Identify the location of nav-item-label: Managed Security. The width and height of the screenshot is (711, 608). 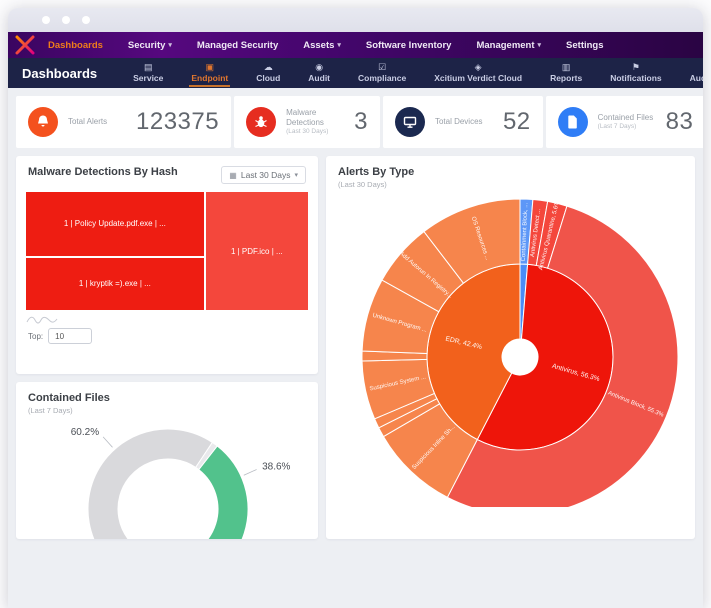
(237, 45).